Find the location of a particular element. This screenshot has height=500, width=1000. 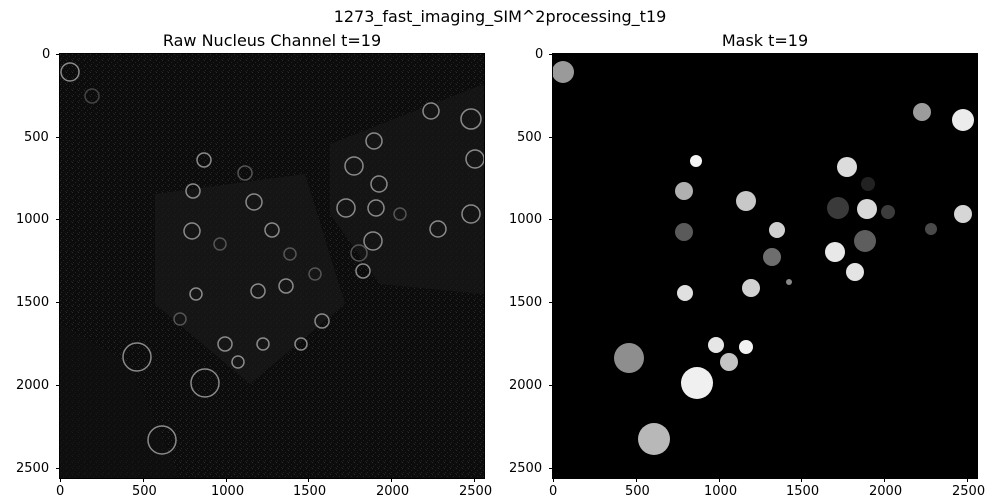

raw-x-tick-1000: 1000 is located at coordinates (228, 491).